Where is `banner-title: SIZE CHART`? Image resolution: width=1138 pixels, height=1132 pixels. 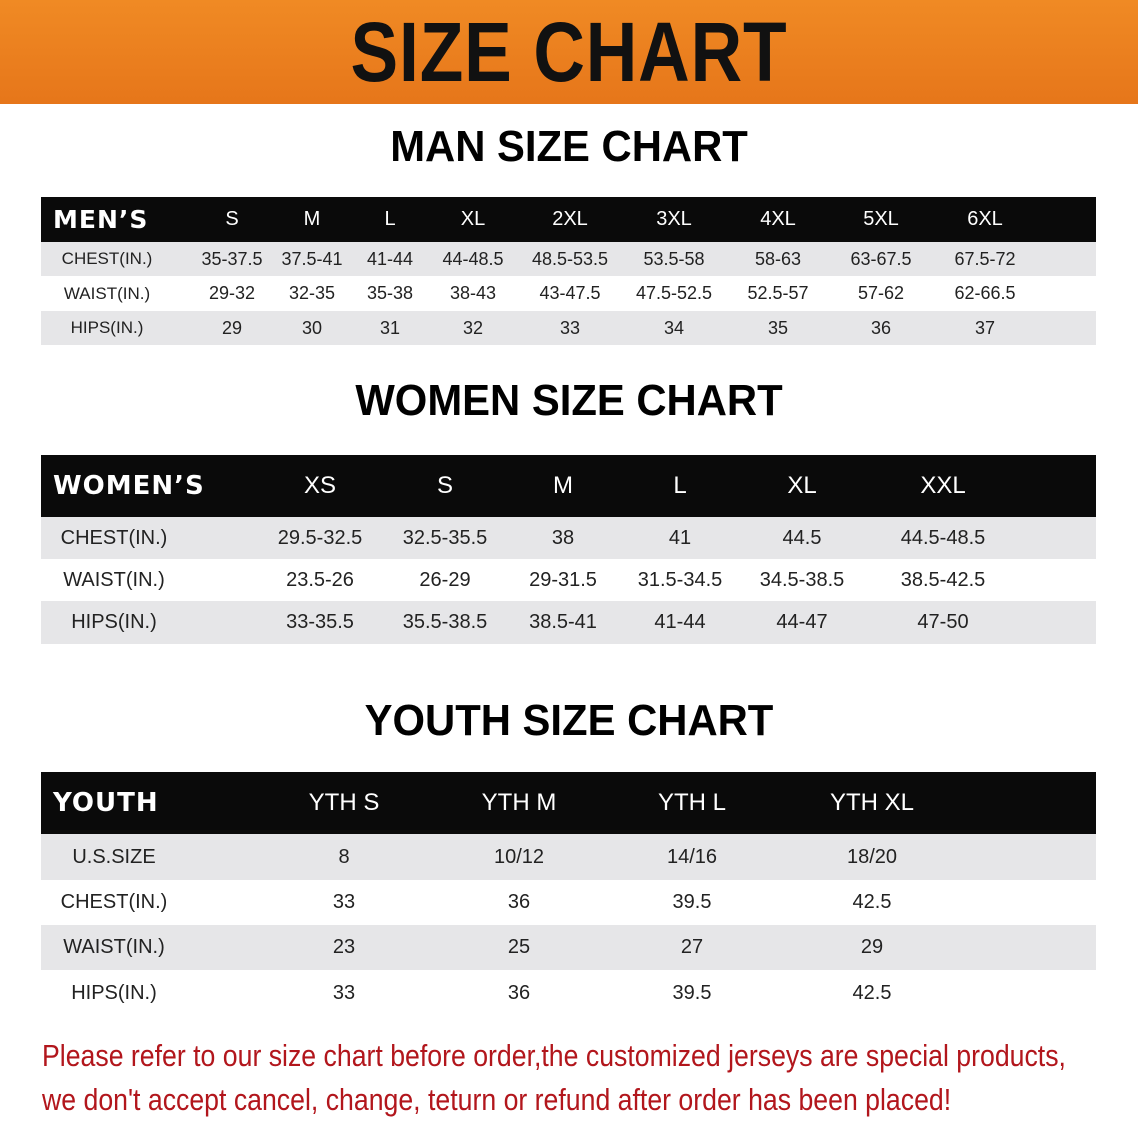
banner-title: SIZE CHART is located at coordinates (569, 52).